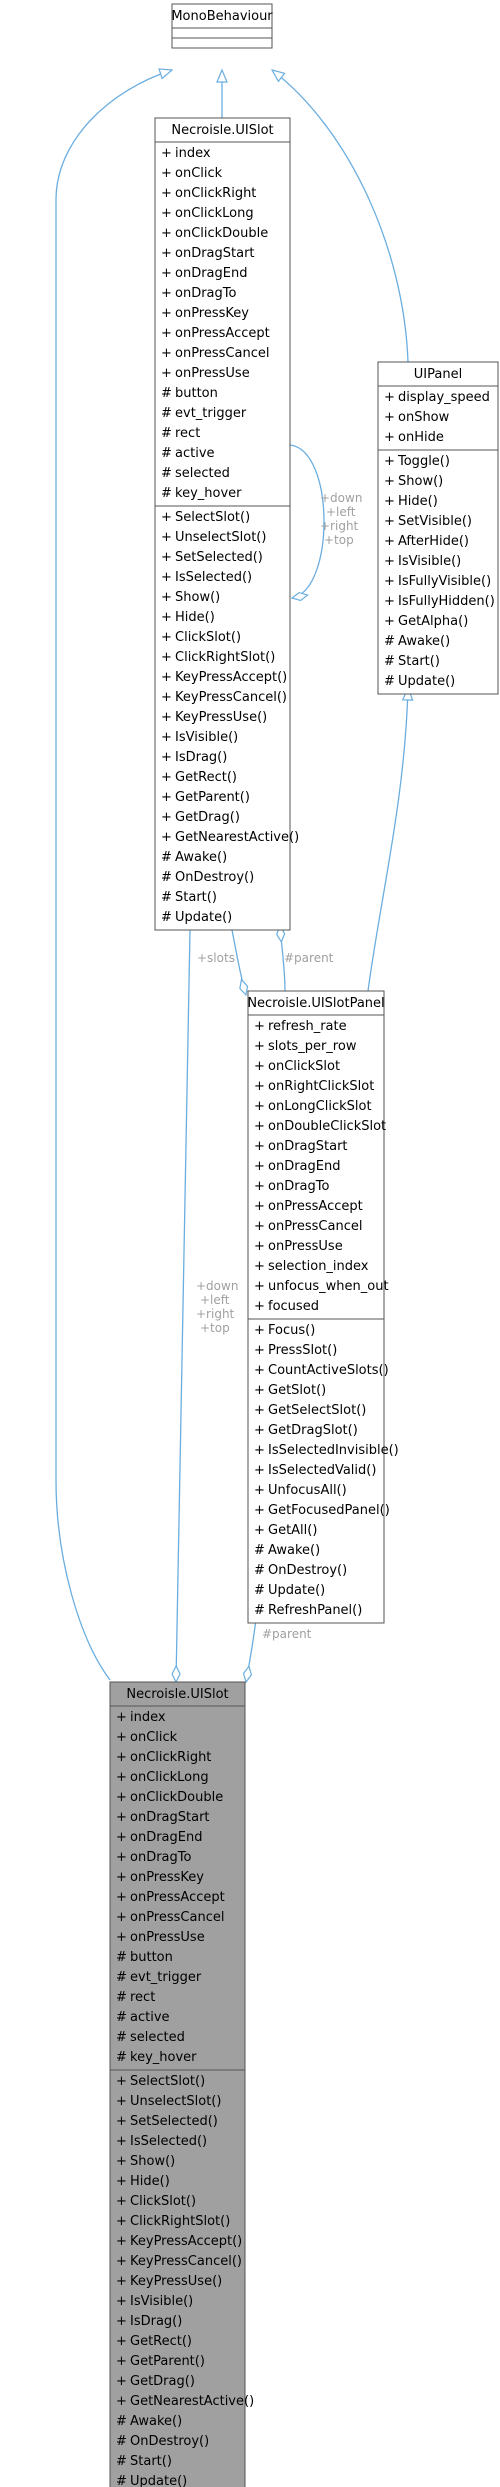 This screenshot has height=2487, width=500. Describe the element at coordinates (297, 1390) in the screenshot. I see `uislotpanel-methods-item: GetSlot()` at that location.